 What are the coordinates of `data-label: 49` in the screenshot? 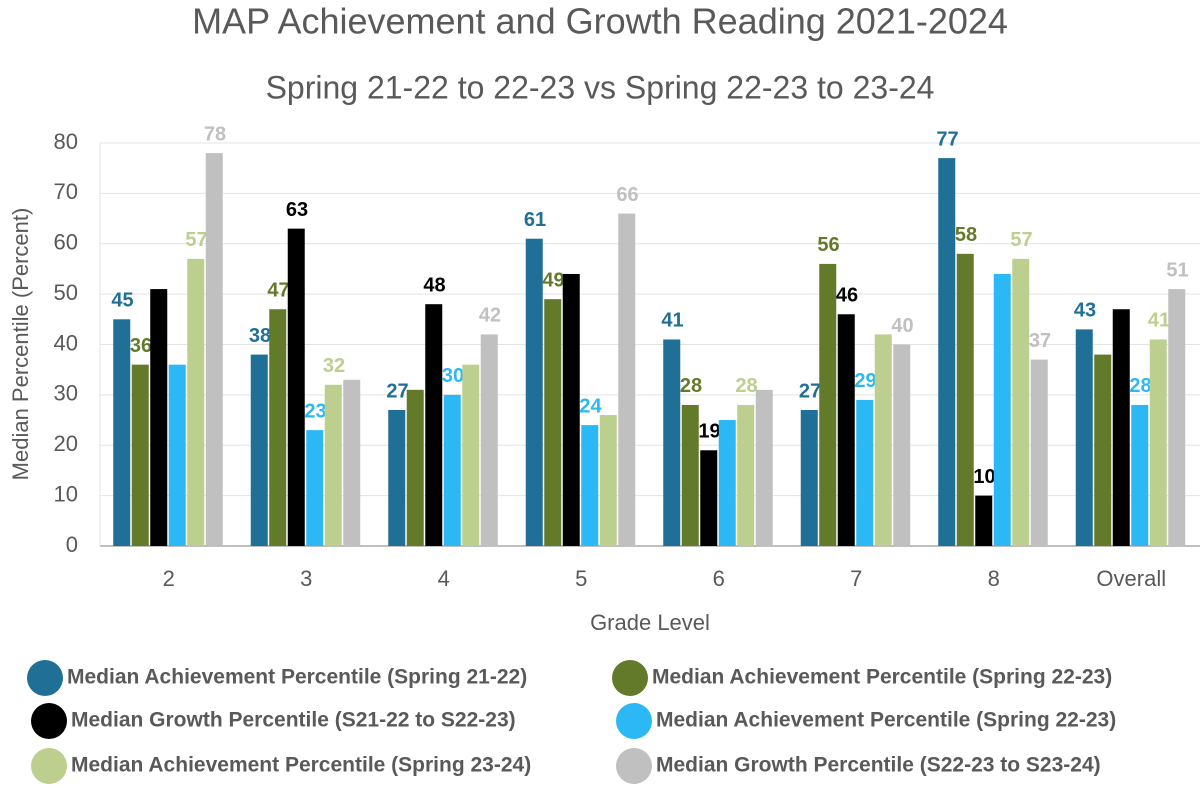 It's located at (553, 280).